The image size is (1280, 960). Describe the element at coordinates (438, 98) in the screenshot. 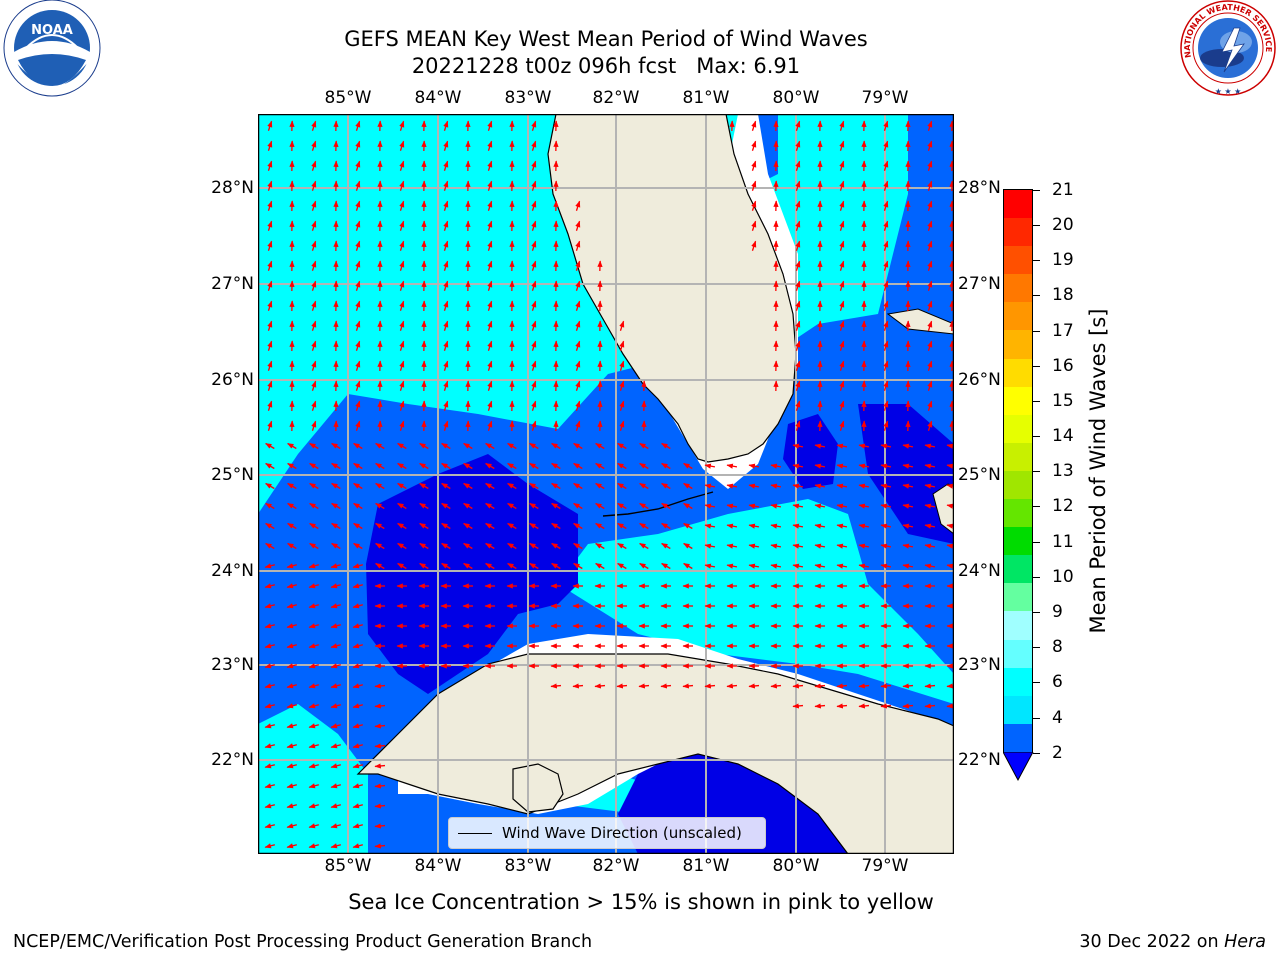

I see `lon-tick-top-1: 84°W` at that location.